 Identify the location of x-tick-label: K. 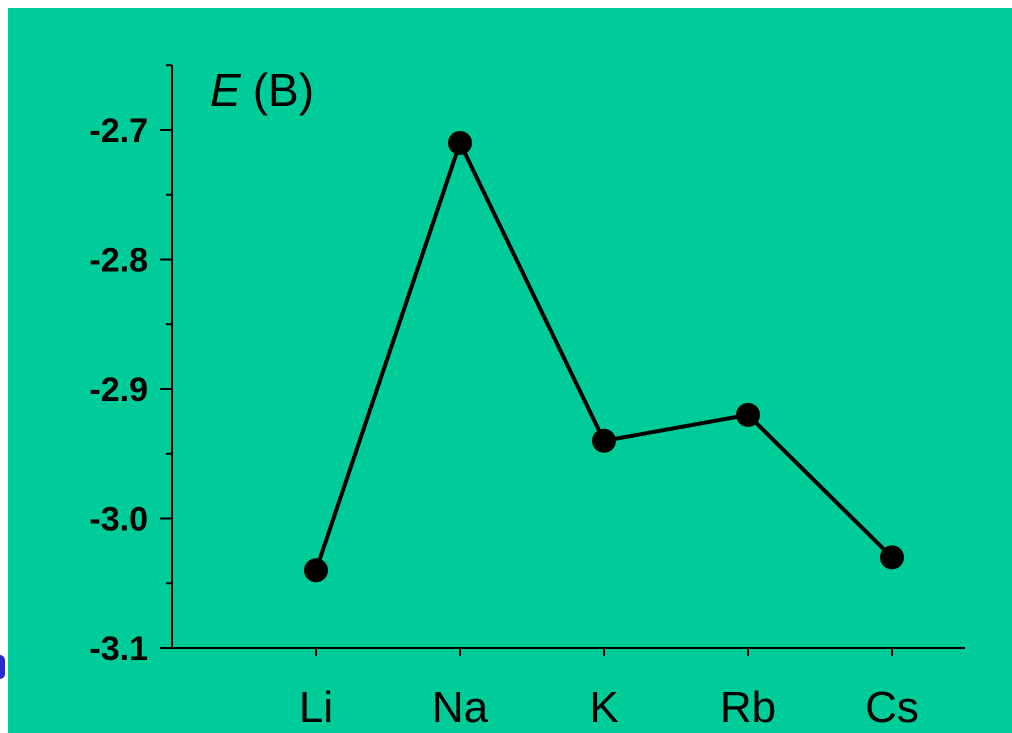
(603, 707).